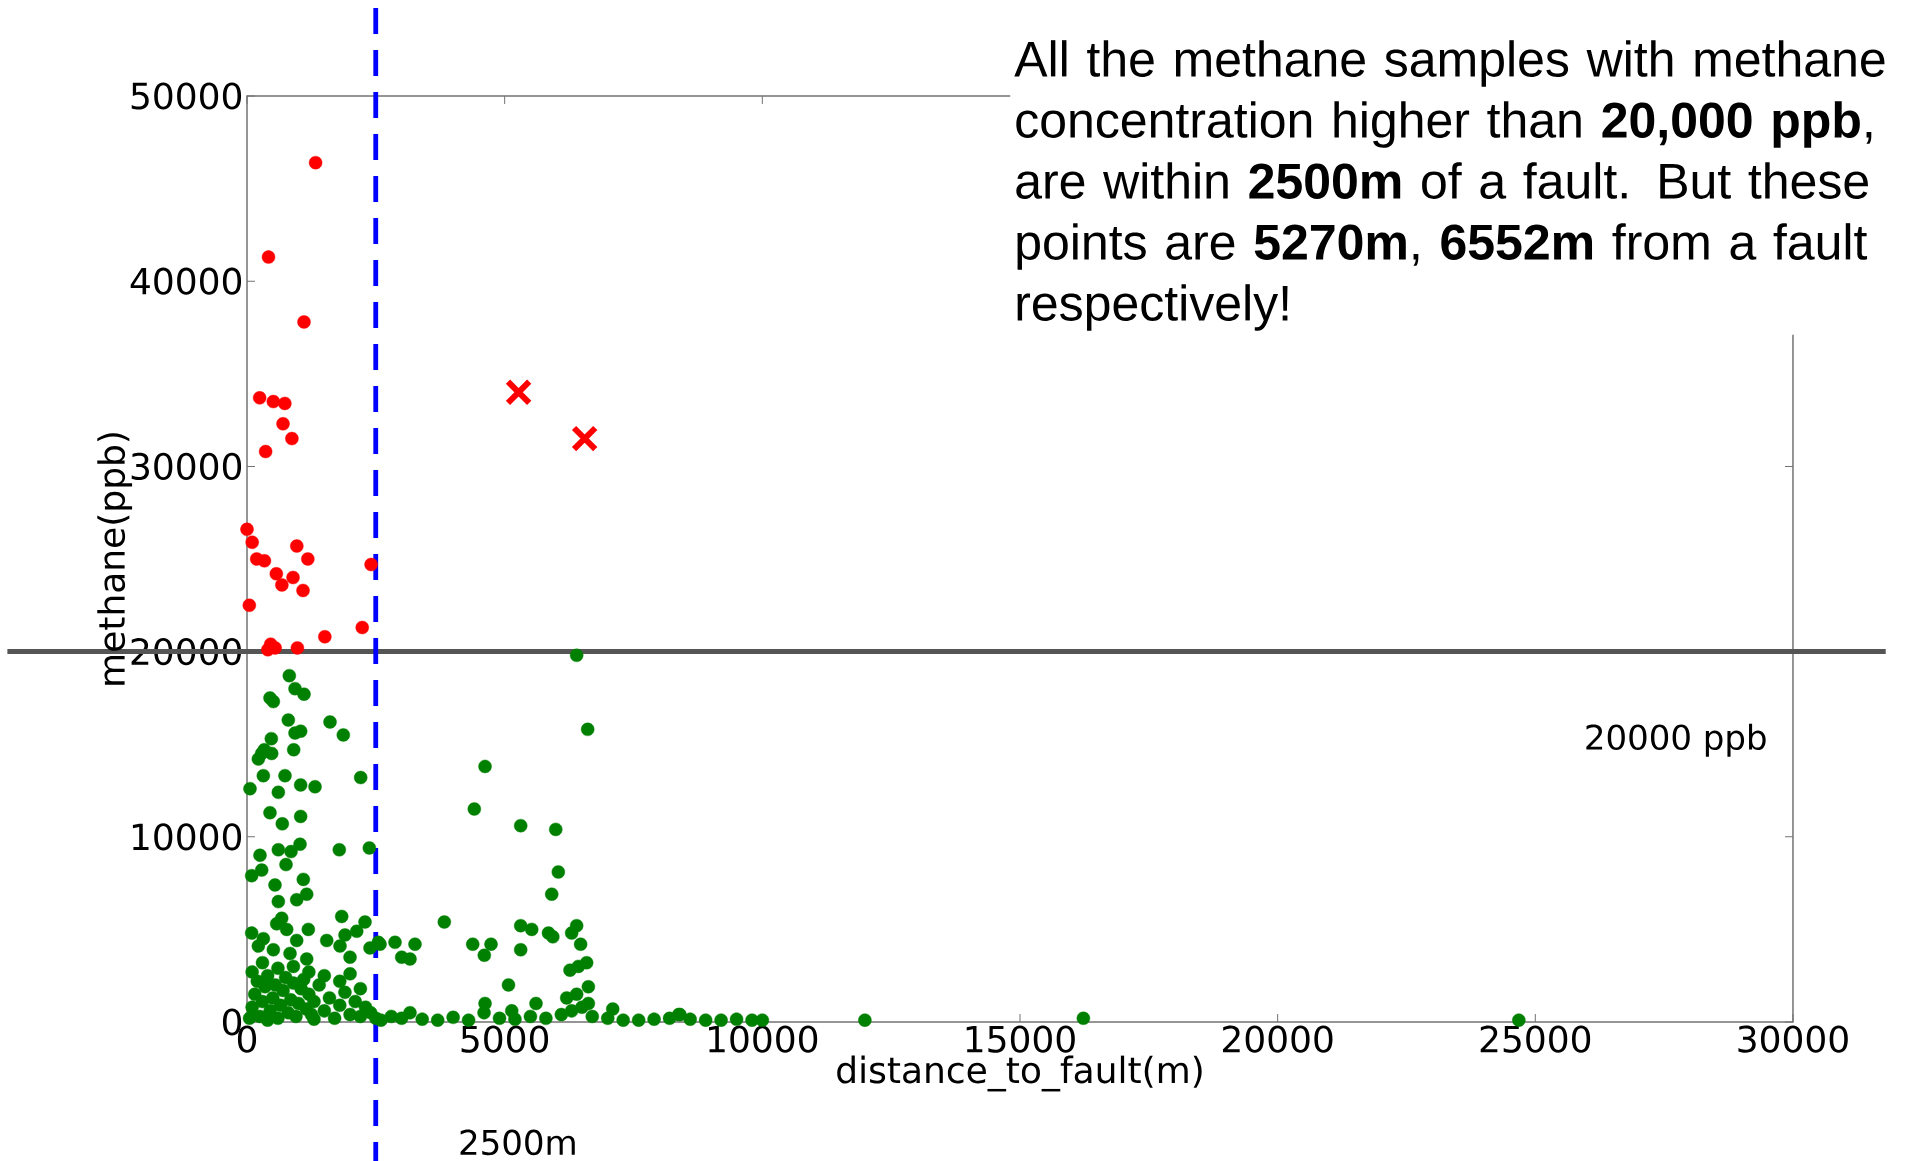 The width and height of the screenshot is (1908, 1161). What do you see at coordinates (186, 96) in the screenshot?
I see `y-tick-label: 50000` at bounding box center [186, 96].